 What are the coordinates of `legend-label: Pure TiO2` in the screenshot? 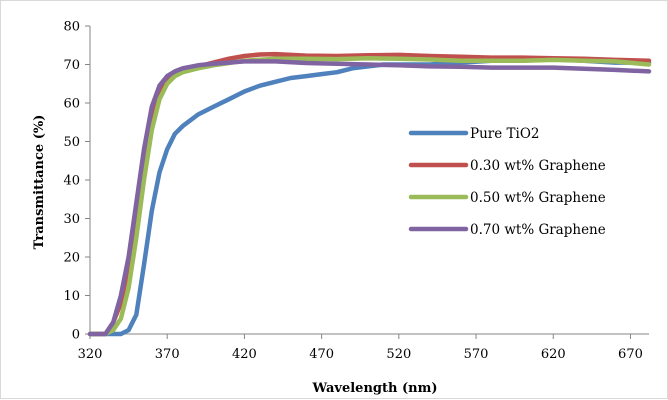 It's located at (505, 134).